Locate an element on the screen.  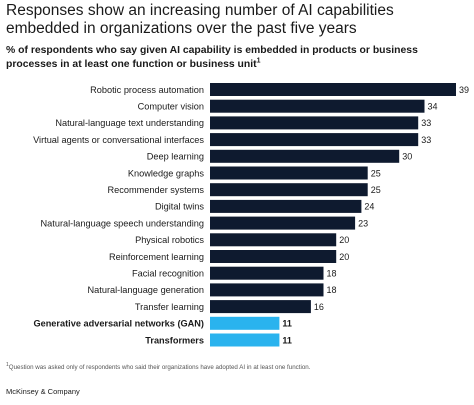
data-label: 34 is located at coordinates (433, 107).